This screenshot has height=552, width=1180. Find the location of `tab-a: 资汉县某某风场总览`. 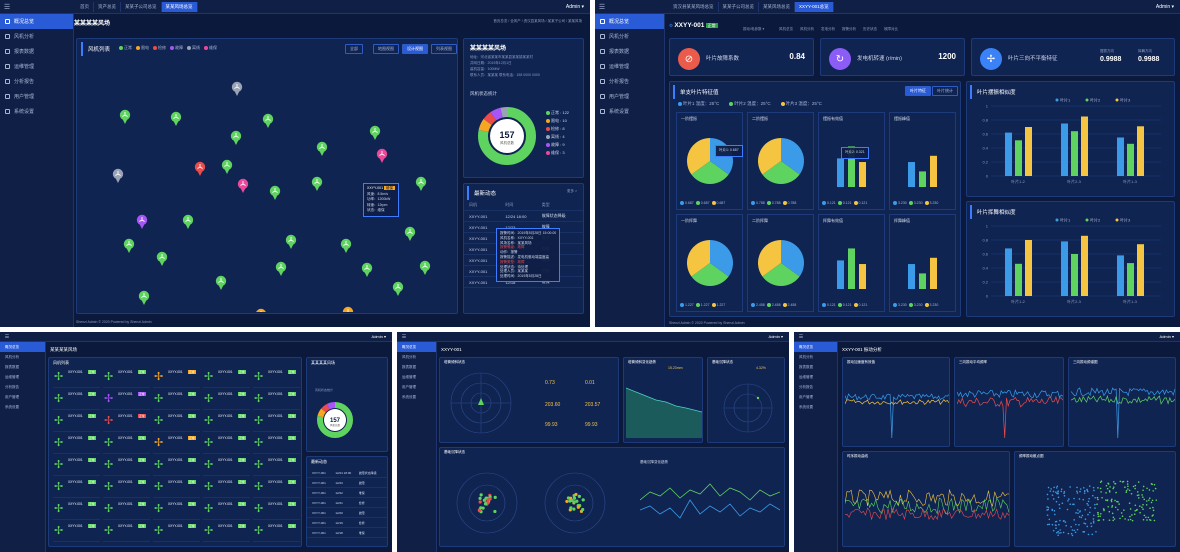

tab-a: 资汉县某某风场总览 is located at coordinates (694, 6).